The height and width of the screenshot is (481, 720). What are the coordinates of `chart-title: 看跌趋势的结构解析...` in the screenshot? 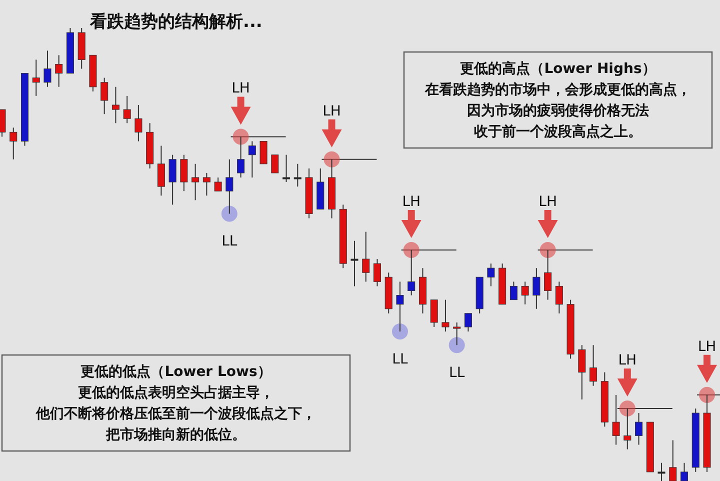 It's located at (175, 22).